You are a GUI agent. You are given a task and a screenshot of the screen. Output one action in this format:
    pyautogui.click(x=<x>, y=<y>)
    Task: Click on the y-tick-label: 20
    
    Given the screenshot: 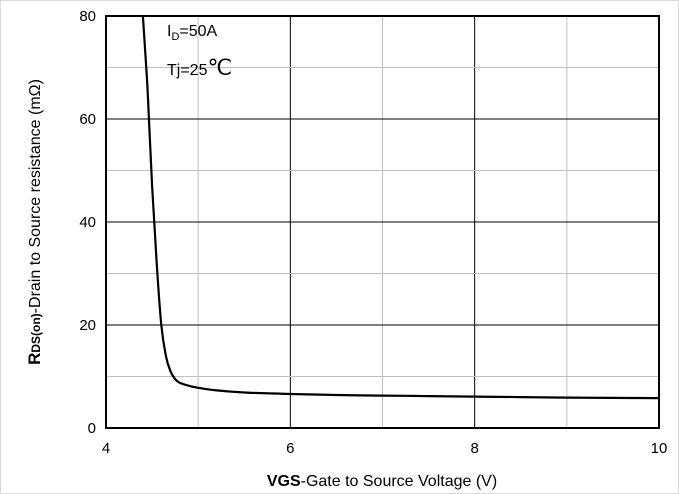 What is the action you would take?
    pyautogui.click(x=87, y=325)
    